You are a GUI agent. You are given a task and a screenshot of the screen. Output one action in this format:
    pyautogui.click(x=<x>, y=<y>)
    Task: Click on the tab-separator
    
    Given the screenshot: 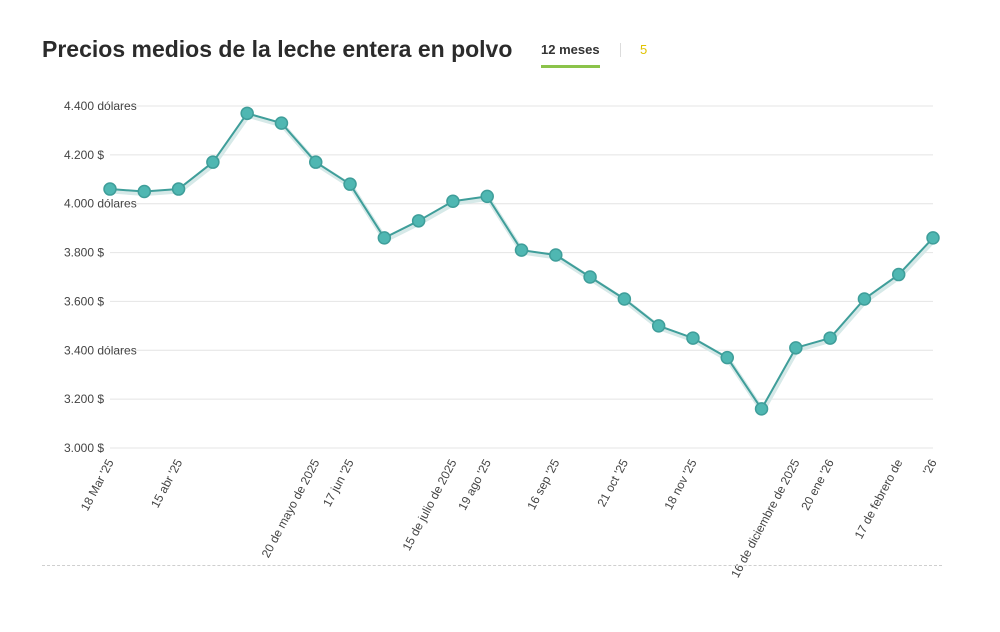 What is the action you would take?
    pyautogui.click(x=620, y=50)
    